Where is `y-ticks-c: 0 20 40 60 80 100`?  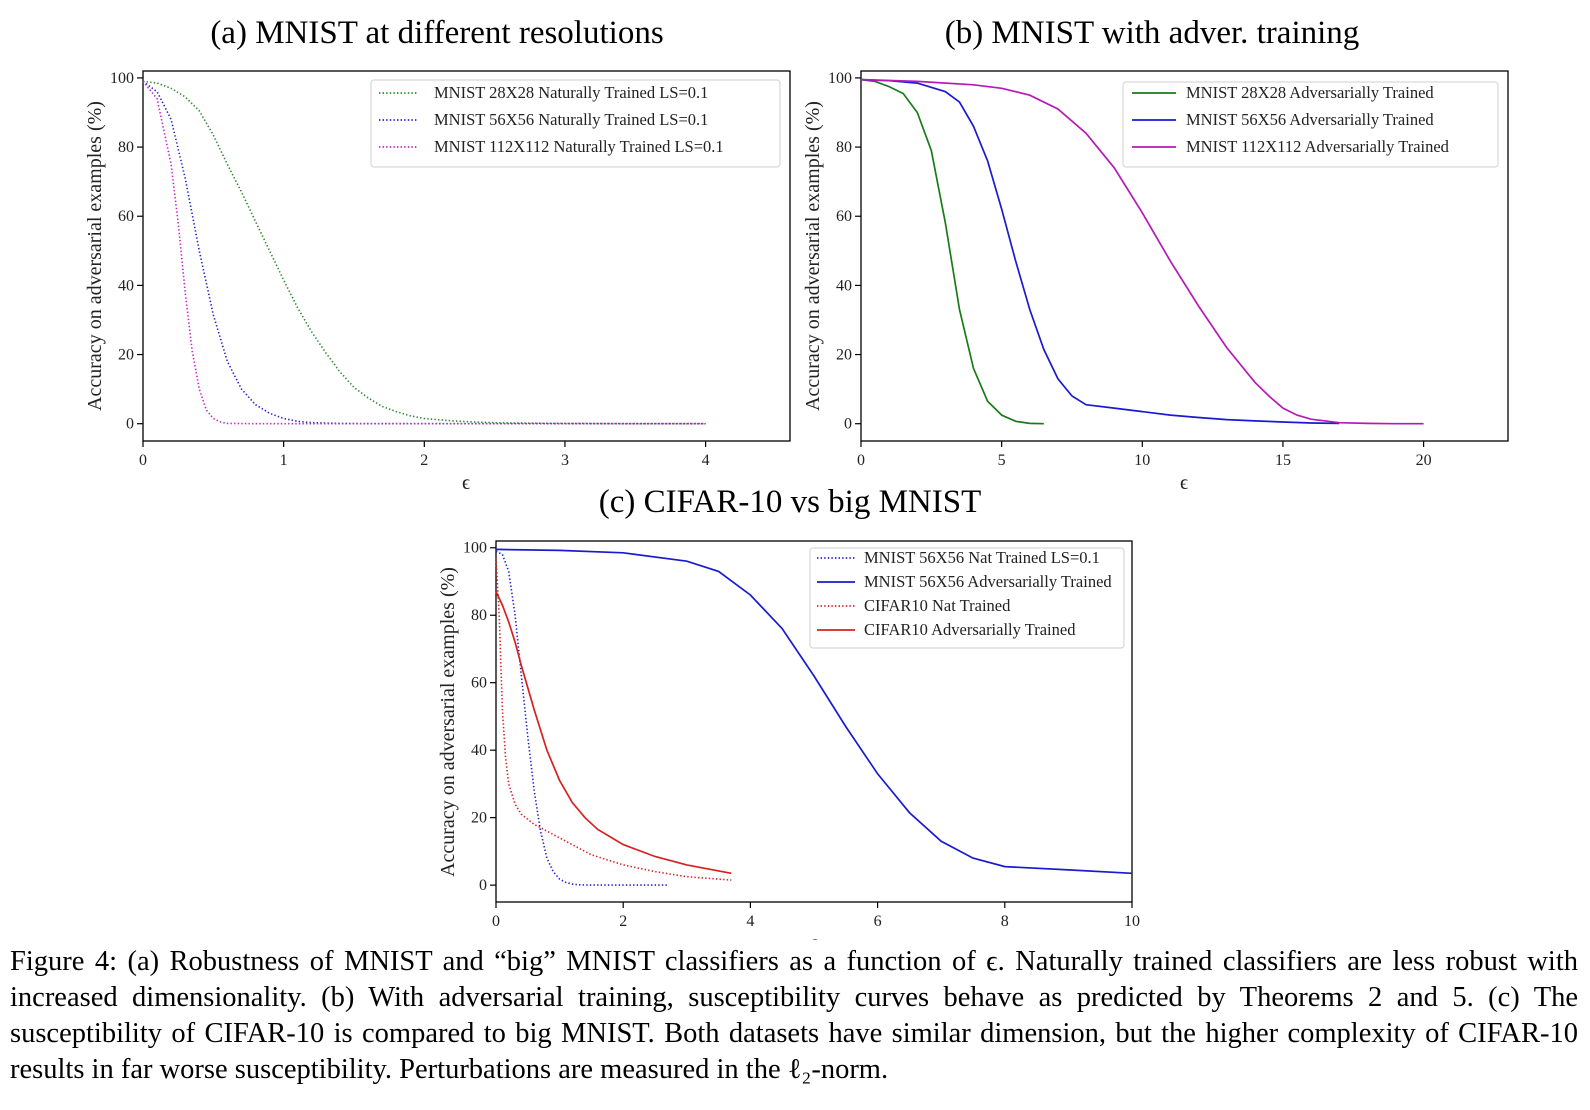 y-ticks-c: 0 20 40 60 80 100 is located at coordinates (479, 717).